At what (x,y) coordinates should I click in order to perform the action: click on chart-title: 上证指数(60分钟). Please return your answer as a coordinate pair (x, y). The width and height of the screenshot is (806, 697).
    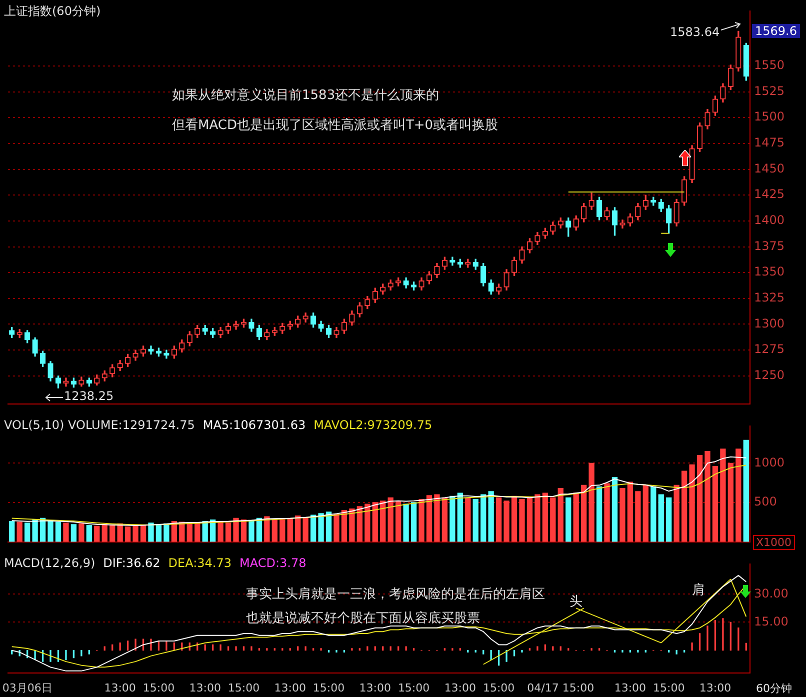
    Looking at the image, I should click on (52, 11).